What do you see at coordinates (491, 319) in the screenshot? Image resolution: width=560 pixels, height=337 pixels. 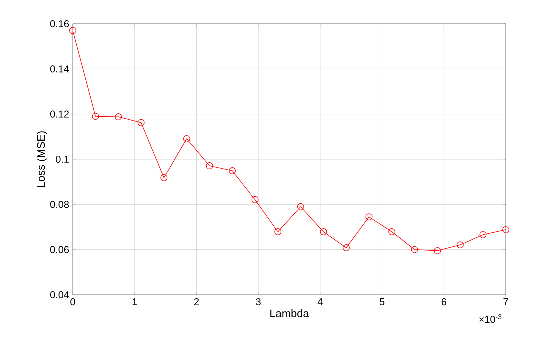 I see `text: ×10$^{-3}$` at bounding box center [491, 319].